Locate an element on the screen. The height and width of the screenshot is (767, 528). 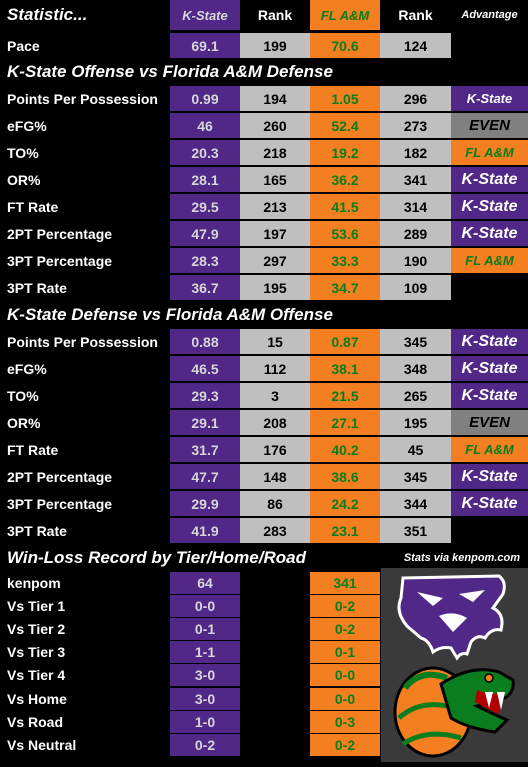
flam-value: 24.2 is located at coordinates (345, 503).